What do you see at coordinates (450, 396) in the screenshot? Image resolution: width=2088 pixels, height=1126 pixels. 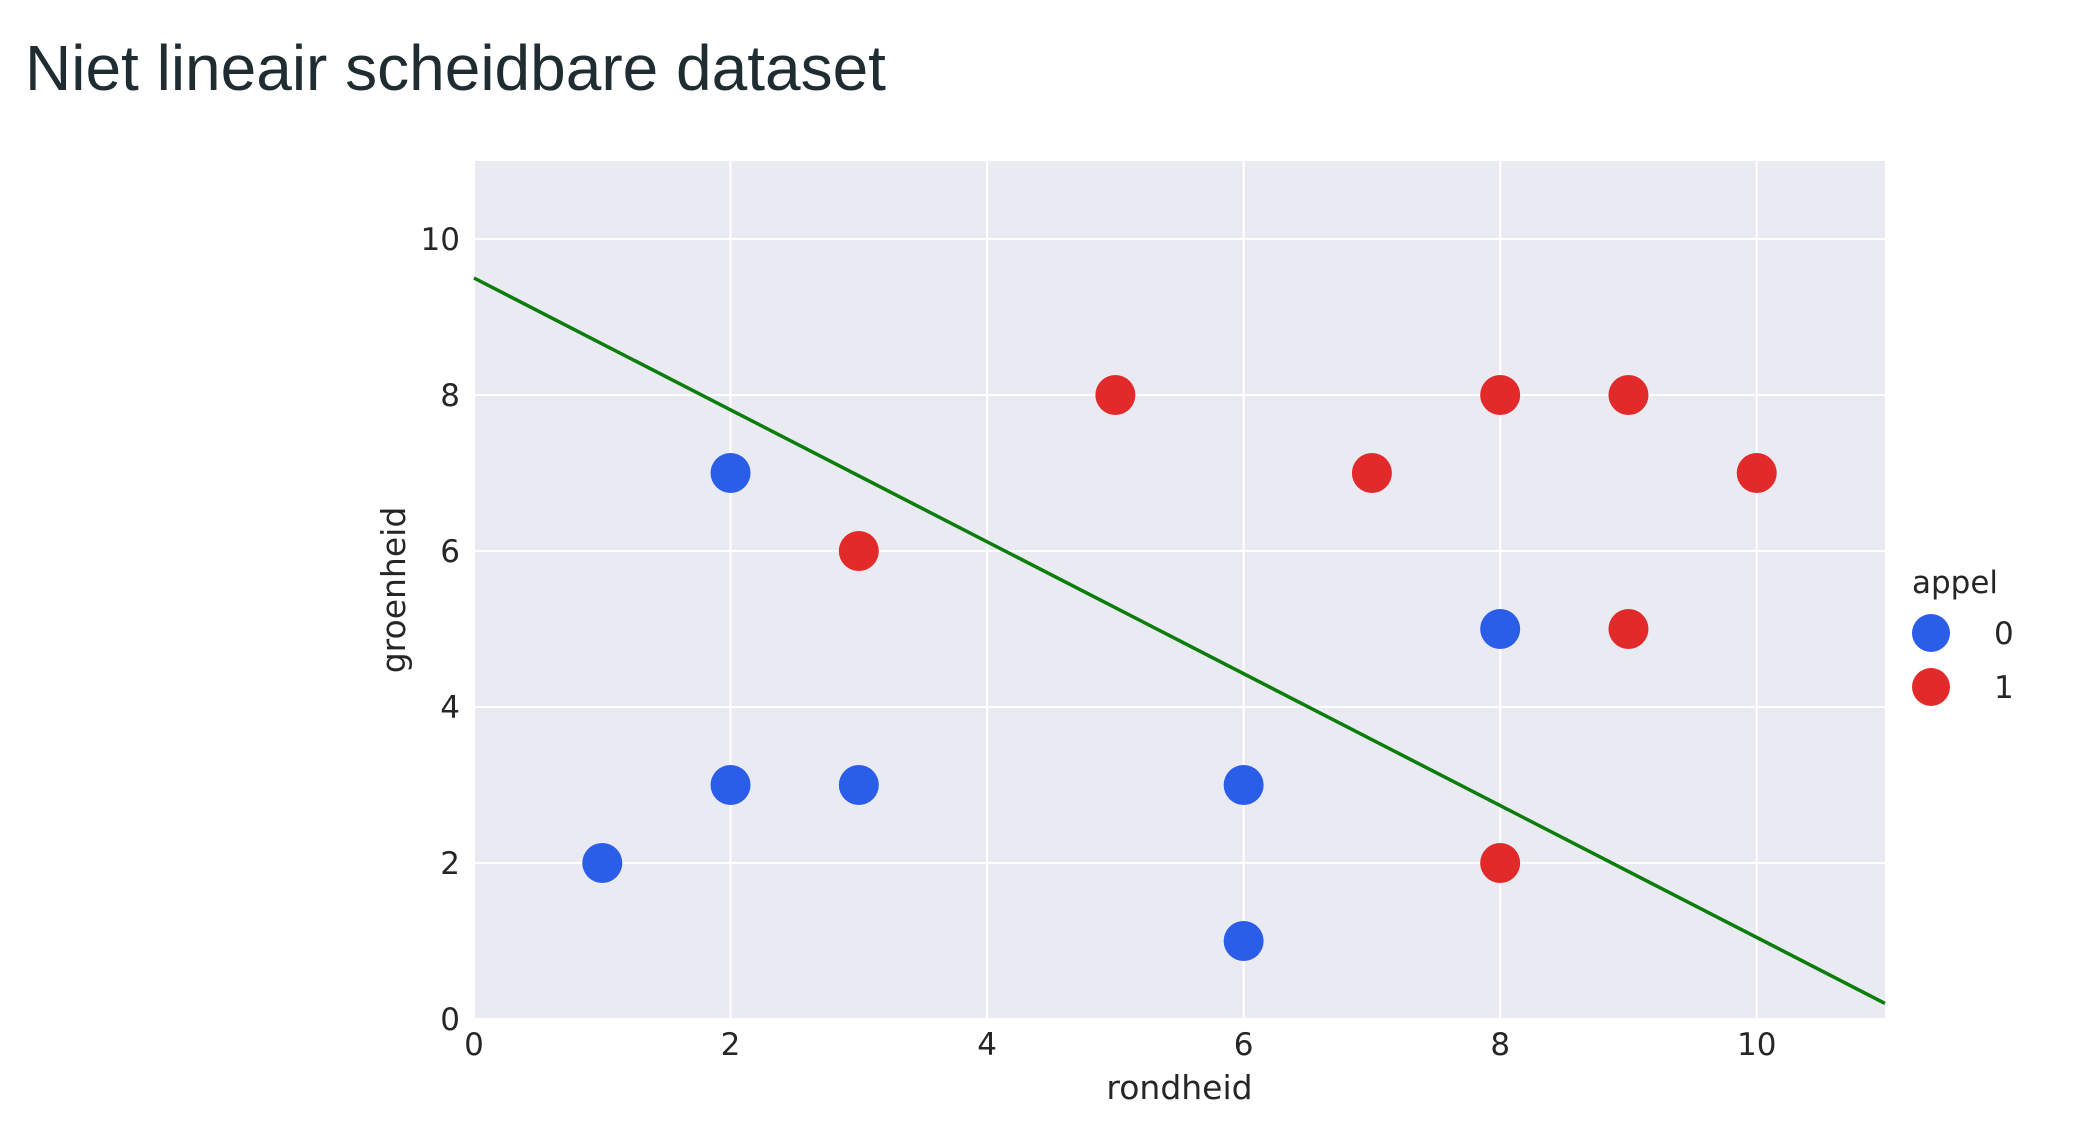 I see `y-tick-label: 8` at bounding box center [450, 396].